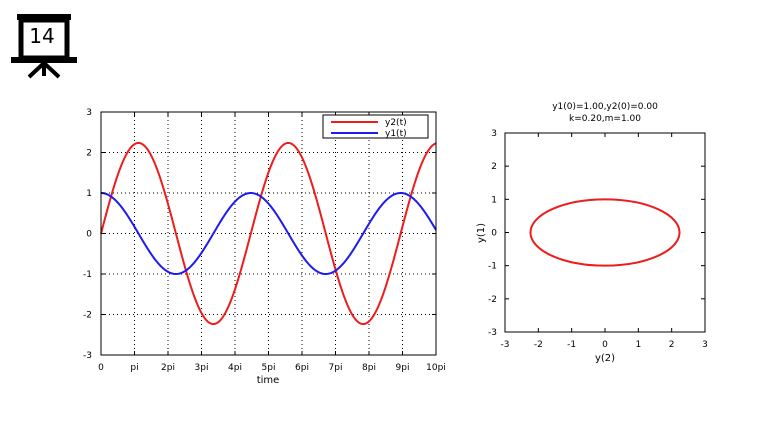  What do you see at coordinates (481, 233) in the screenshot?
I see `phase-y-axis-label: y(1)` at bounding box center [481, 233].